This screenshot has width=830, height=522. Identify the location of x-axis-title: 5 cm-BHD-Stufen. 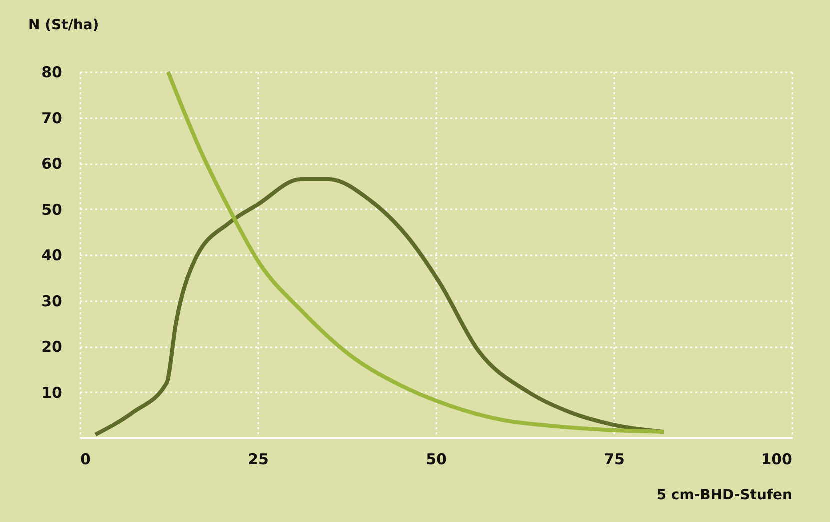
(724, 496).